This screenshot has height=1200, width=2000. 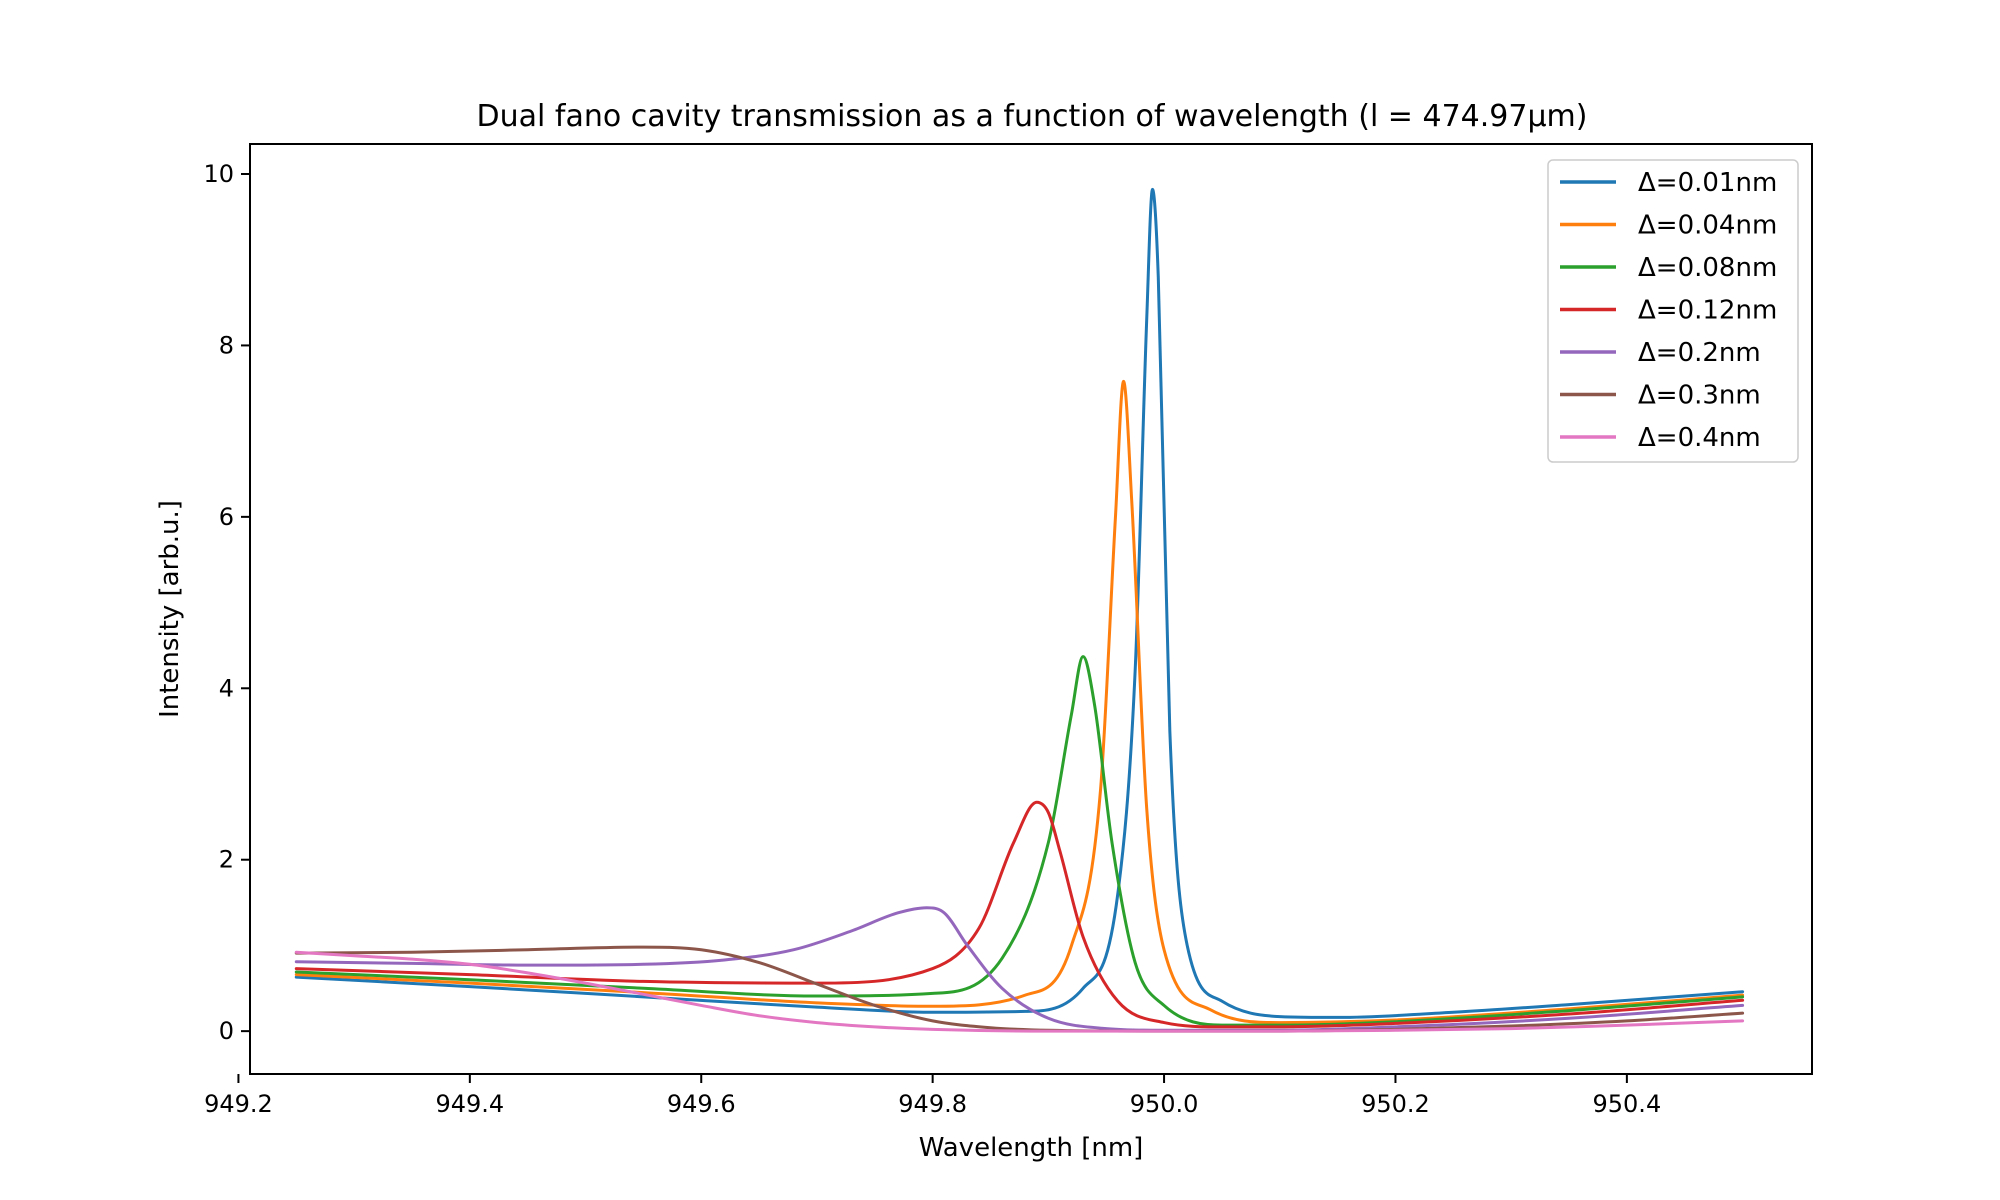 What do you see at coordinates (1707, 183) in the screenshot?
I see `legend-label: Δ=0.01nm` at bounding box center [1707, 183].